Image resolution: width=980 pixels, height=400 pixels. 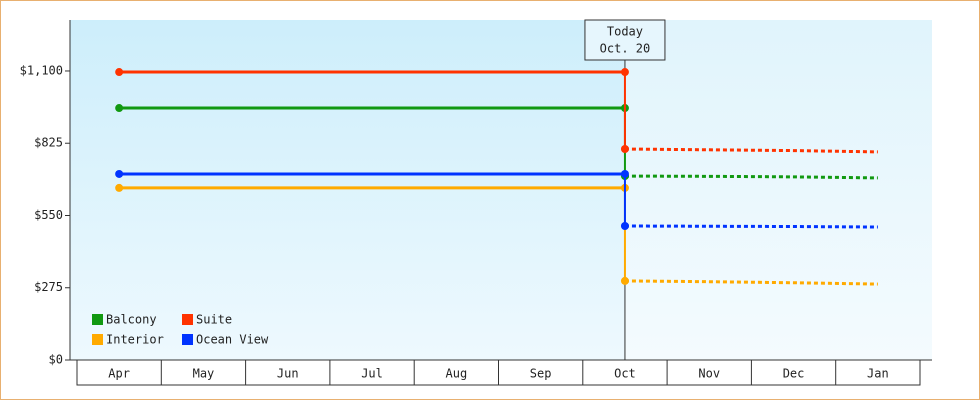 I want to click on x-tick-label: Sep, so click(x=541, y=374).